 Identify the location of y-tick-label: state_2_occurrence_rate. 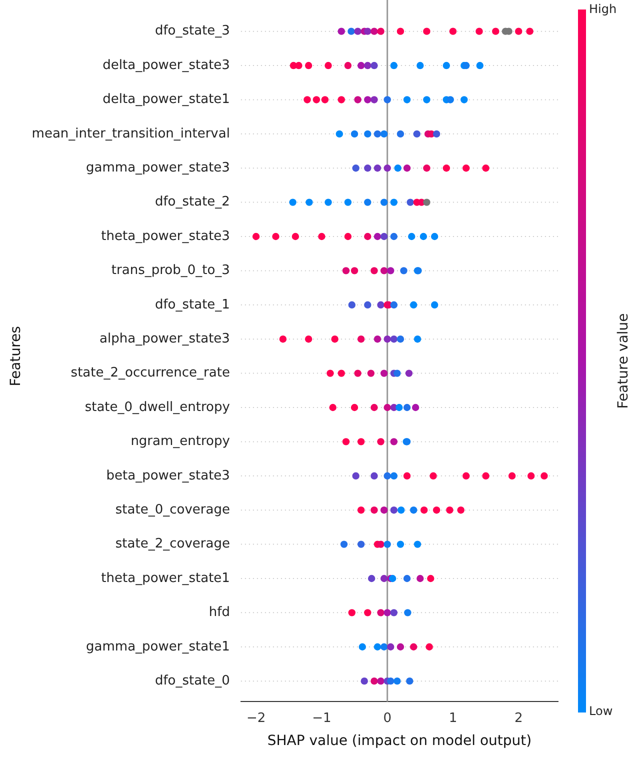
(150, 373).